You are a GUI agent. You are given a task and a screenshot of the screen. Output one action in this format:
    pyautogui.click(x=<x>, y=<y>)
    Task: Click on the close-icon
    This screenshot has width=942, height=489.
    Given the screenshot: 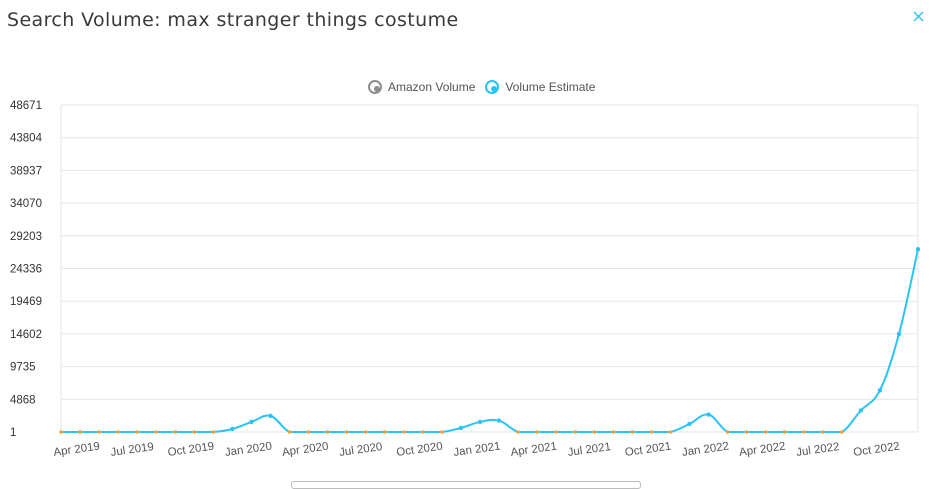 What is the action you would take?
    pyautogui.click(x=919, y=17)
    